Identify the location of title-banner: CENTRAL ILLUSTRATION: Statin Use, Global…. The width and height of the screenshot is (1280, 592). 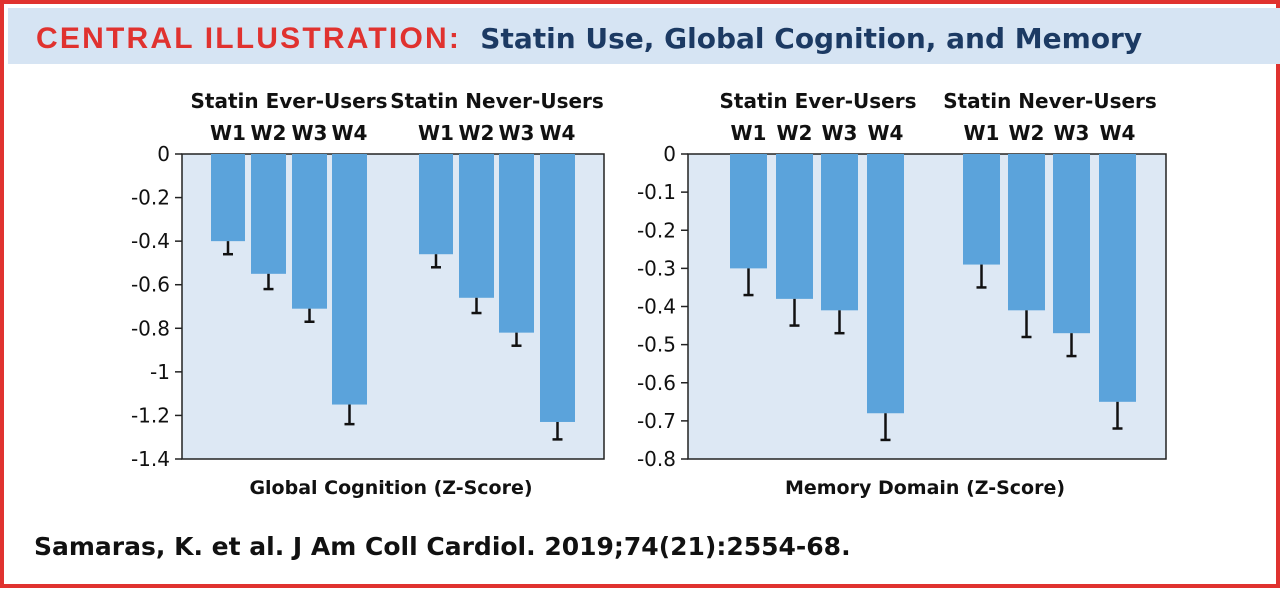
(644, 36).